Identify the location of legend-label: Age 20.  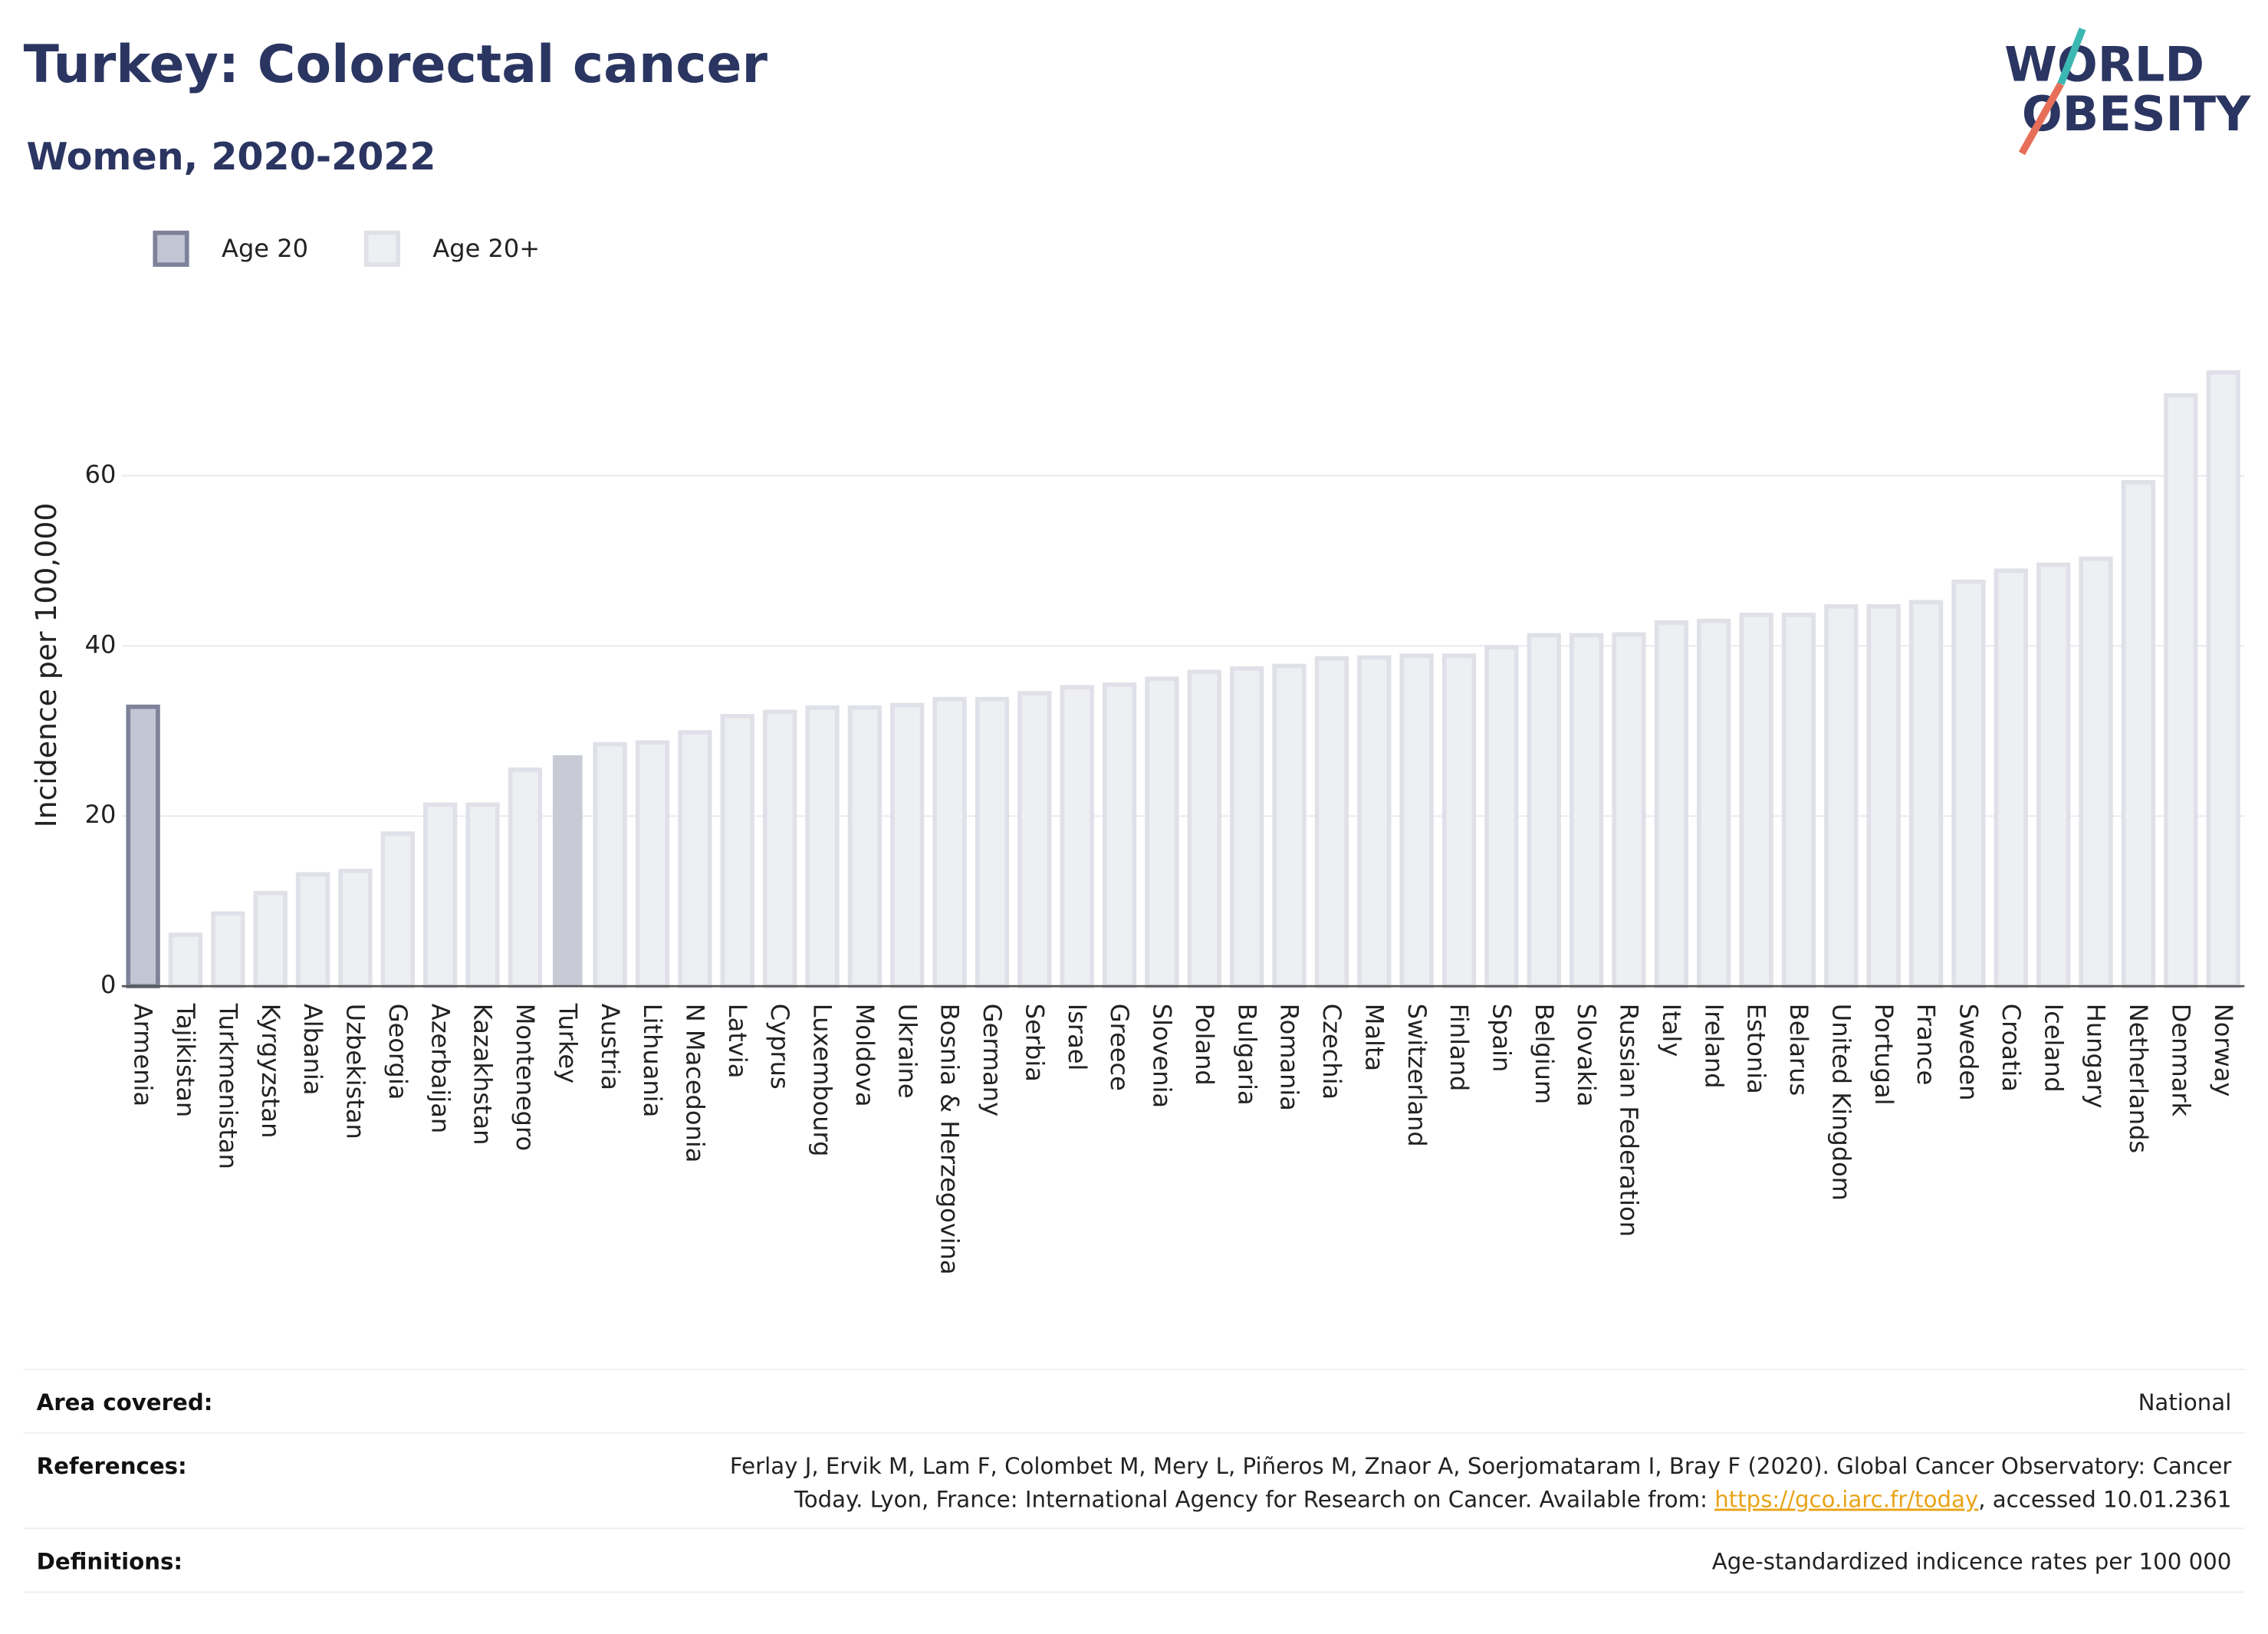
(265, 249).